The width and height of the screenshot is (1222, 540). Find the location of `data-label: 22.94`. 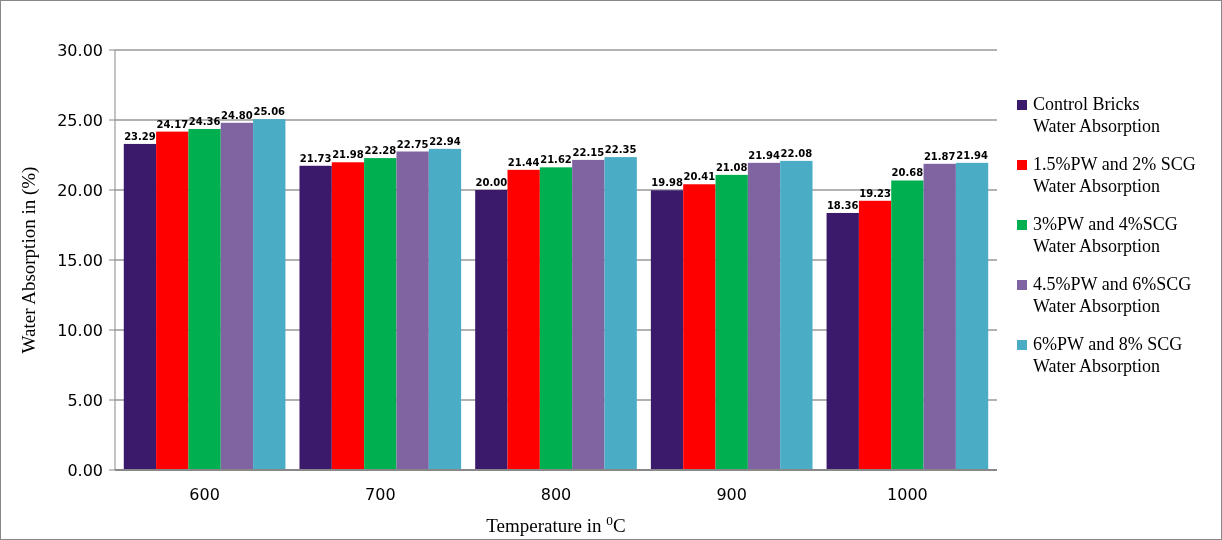

data-label: 22.94 is located at coordinates (445, 141).